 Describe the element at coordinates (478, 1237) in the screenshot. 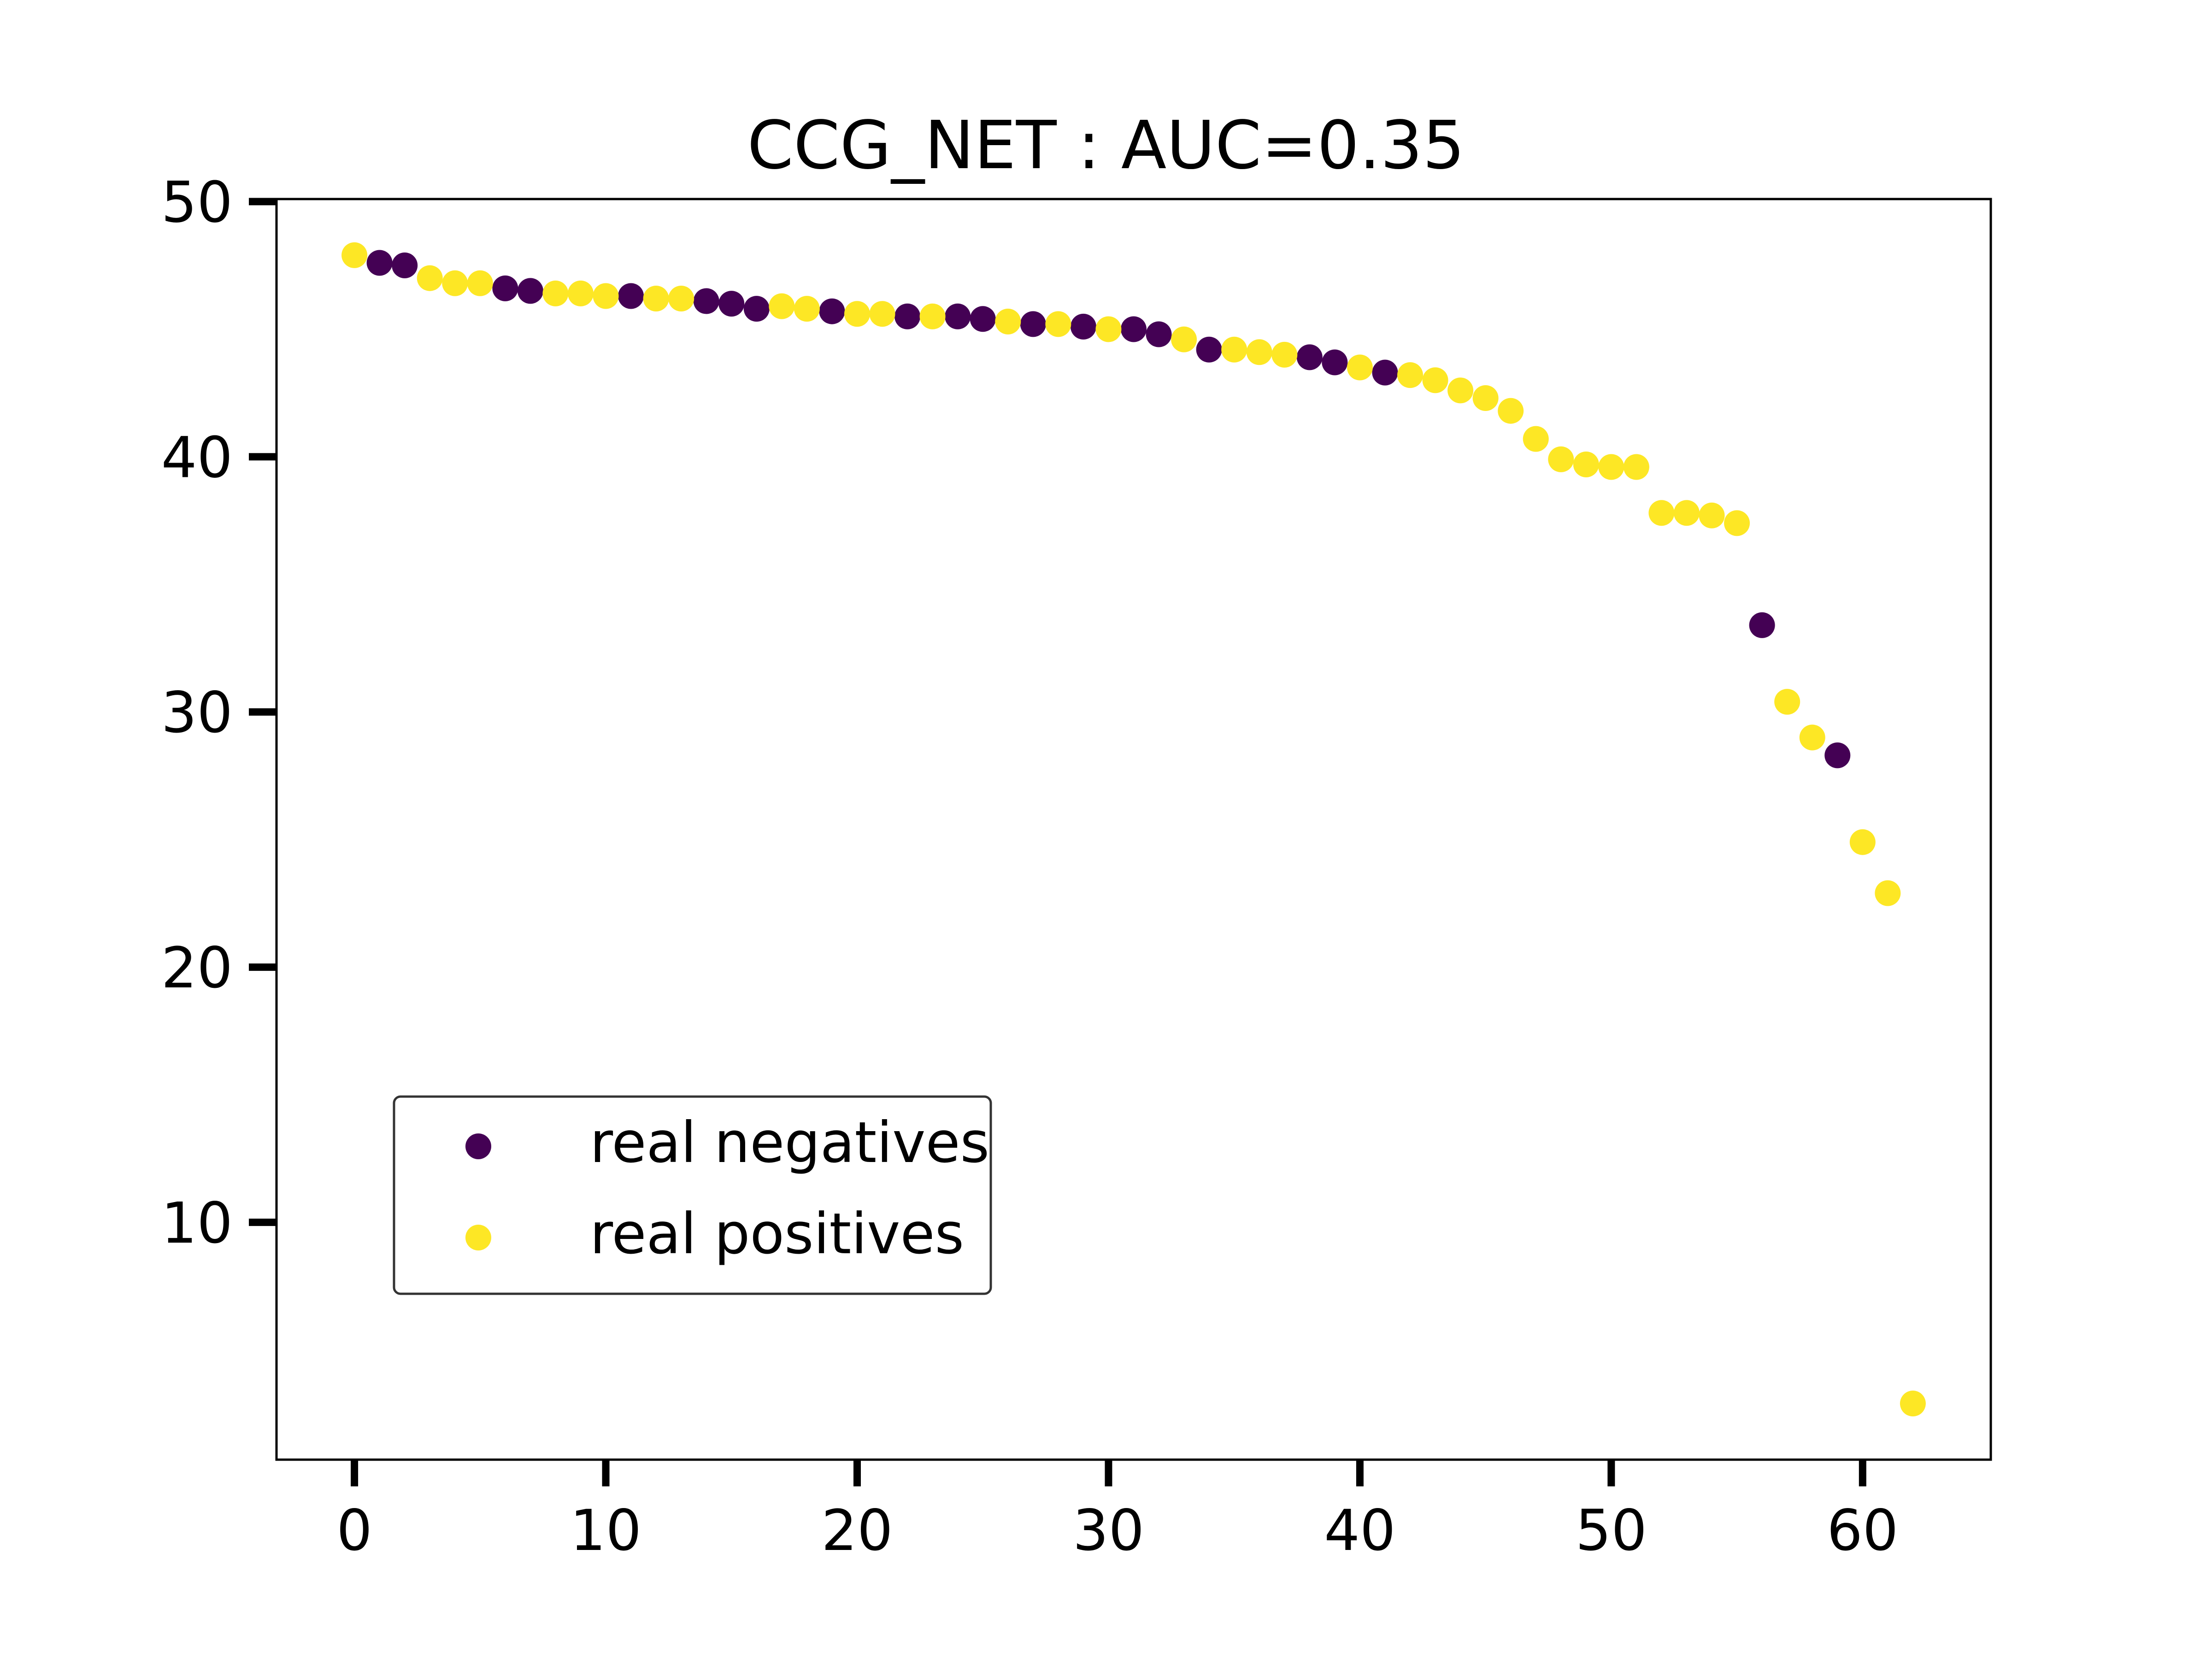

I see `legend-marker-real-positives` at that location.